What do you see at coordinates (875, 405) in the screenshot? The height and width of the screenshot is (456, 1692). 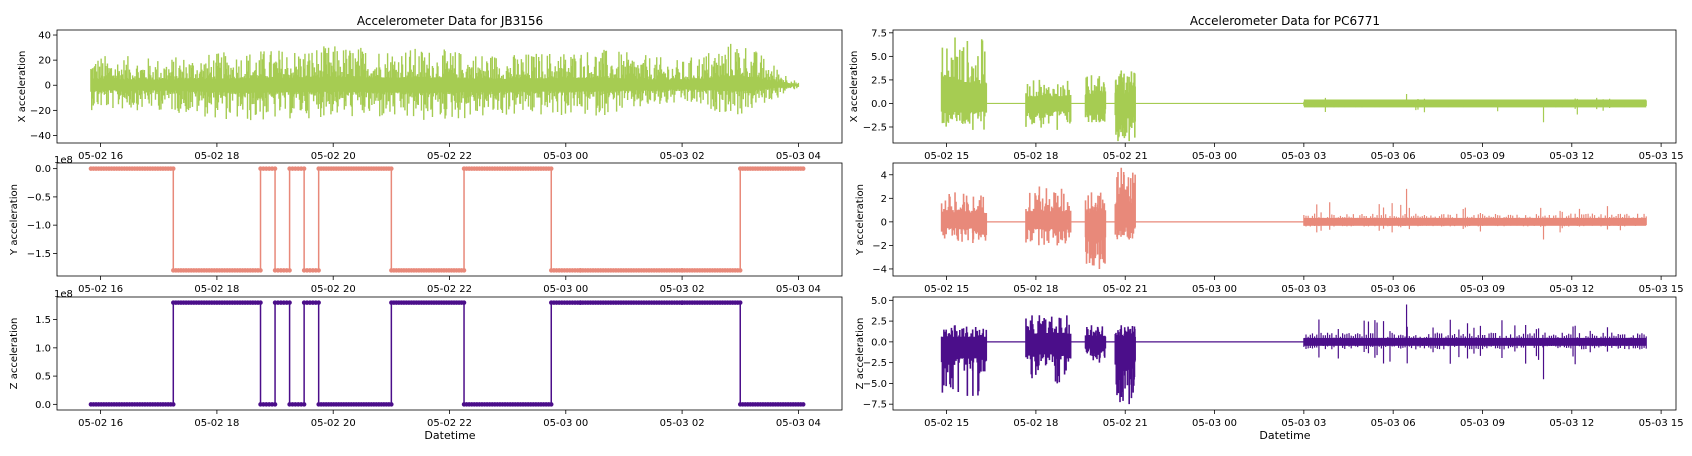 I see `y-tick-label: −7.5` at bounding box center [875, 405].